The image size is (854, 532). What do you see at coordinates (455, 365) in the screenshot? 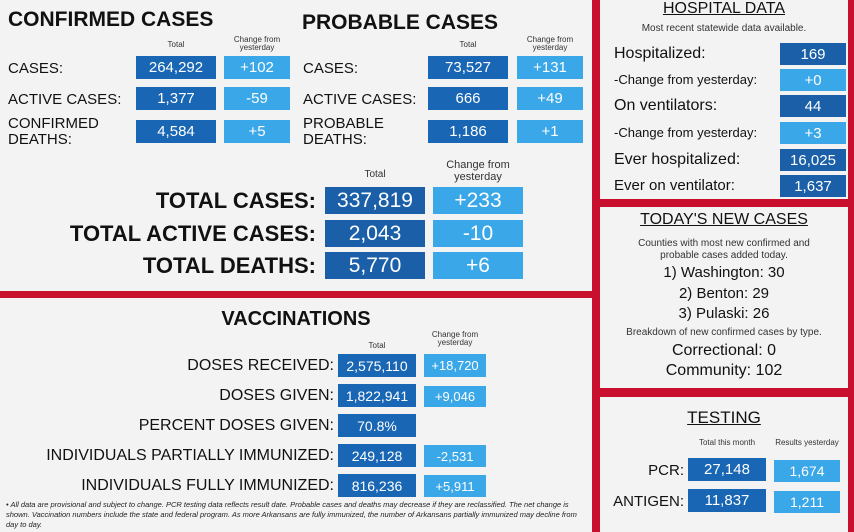
I see `doses-received-change: +18,720` at bounding box center [455, 365].